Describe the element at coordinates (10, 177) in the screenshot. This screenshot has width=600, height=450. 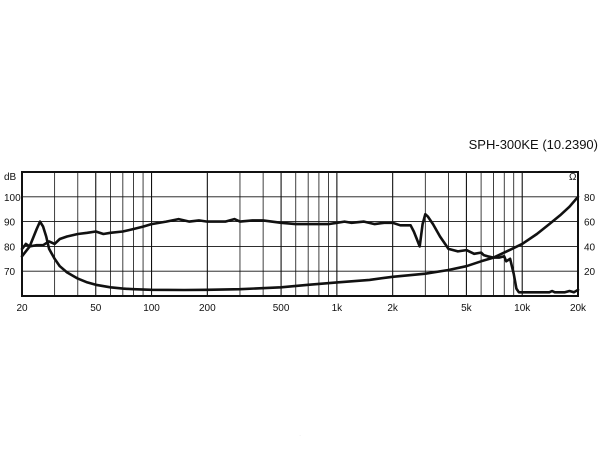
I see `left-axis-unit: dB` at that location.